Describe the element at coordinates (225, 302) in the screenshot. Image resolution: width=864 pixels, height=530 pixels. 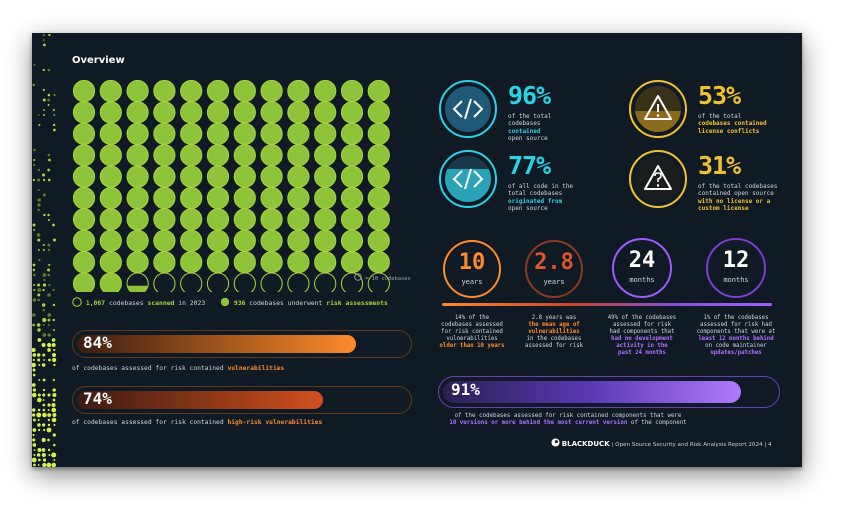
I see `filled-circle-icon` at that location.